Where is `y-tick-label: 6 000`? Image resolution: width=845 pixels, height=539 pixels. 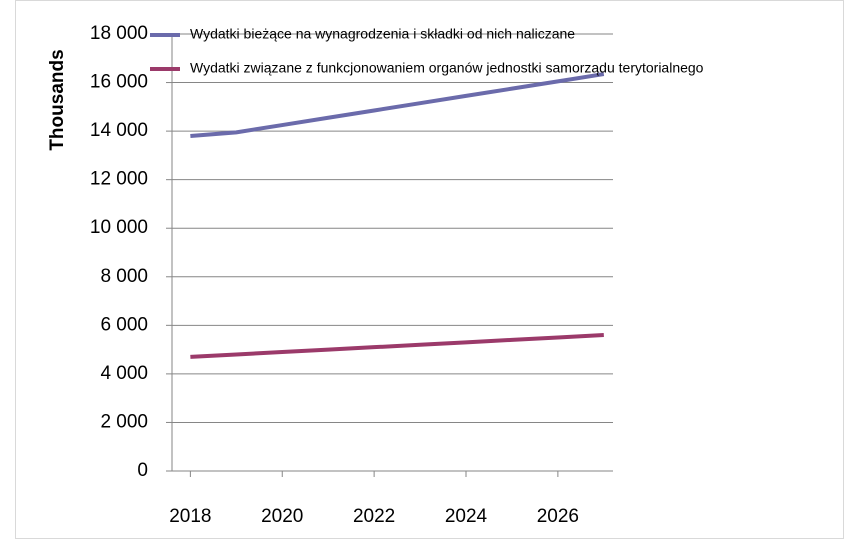 y-tick-label: 6 000 is located at coordinates (124, 324).